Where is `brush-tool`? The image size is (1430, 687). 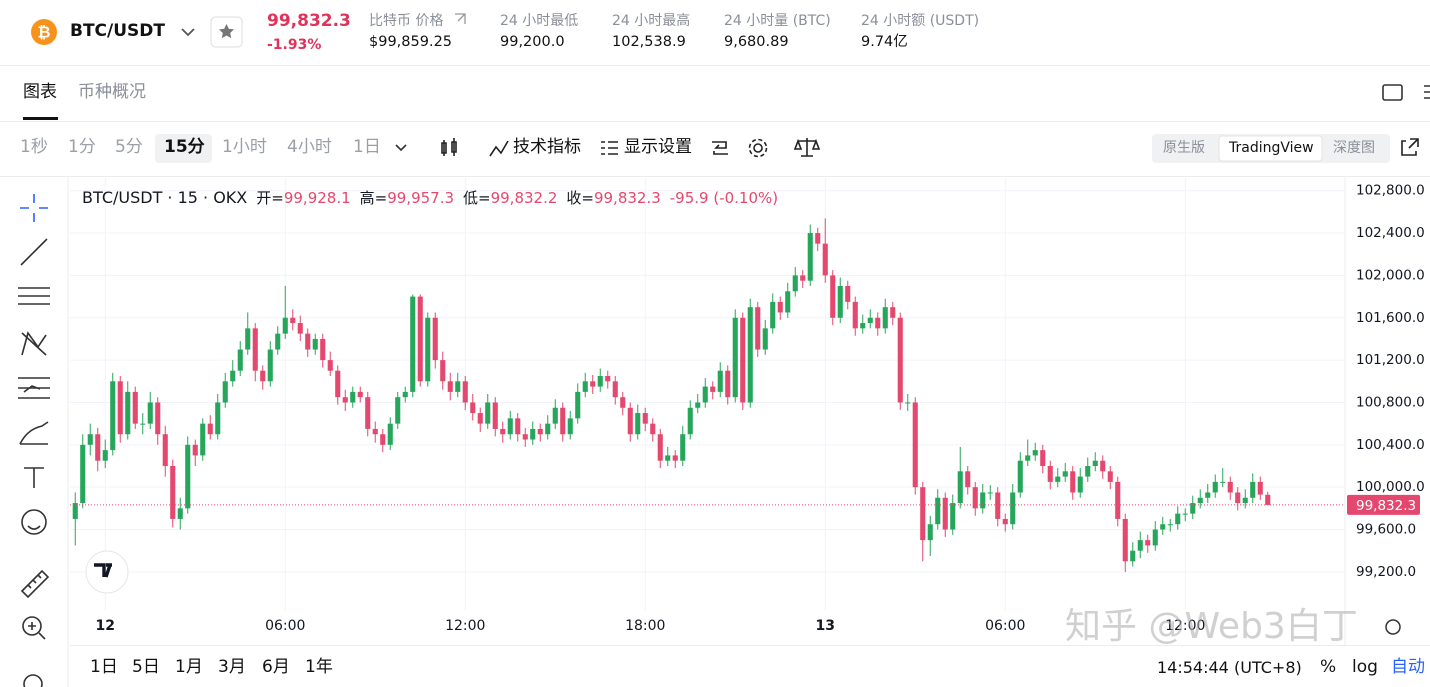 brush-tool is located at coordinates (34, 433).